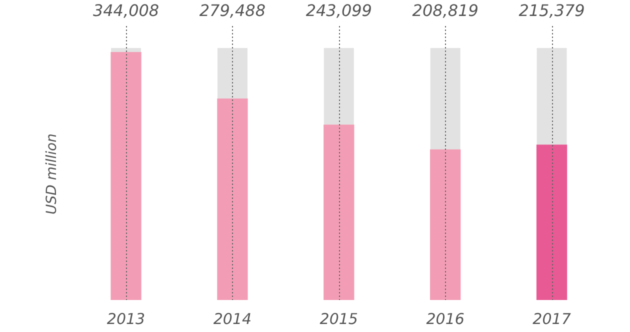 The image size is (630, 332). What do you see at coordinates (445, 319) in the screenshot?
I see `x-tick-label: 2016` at bounding box center [445, 319].